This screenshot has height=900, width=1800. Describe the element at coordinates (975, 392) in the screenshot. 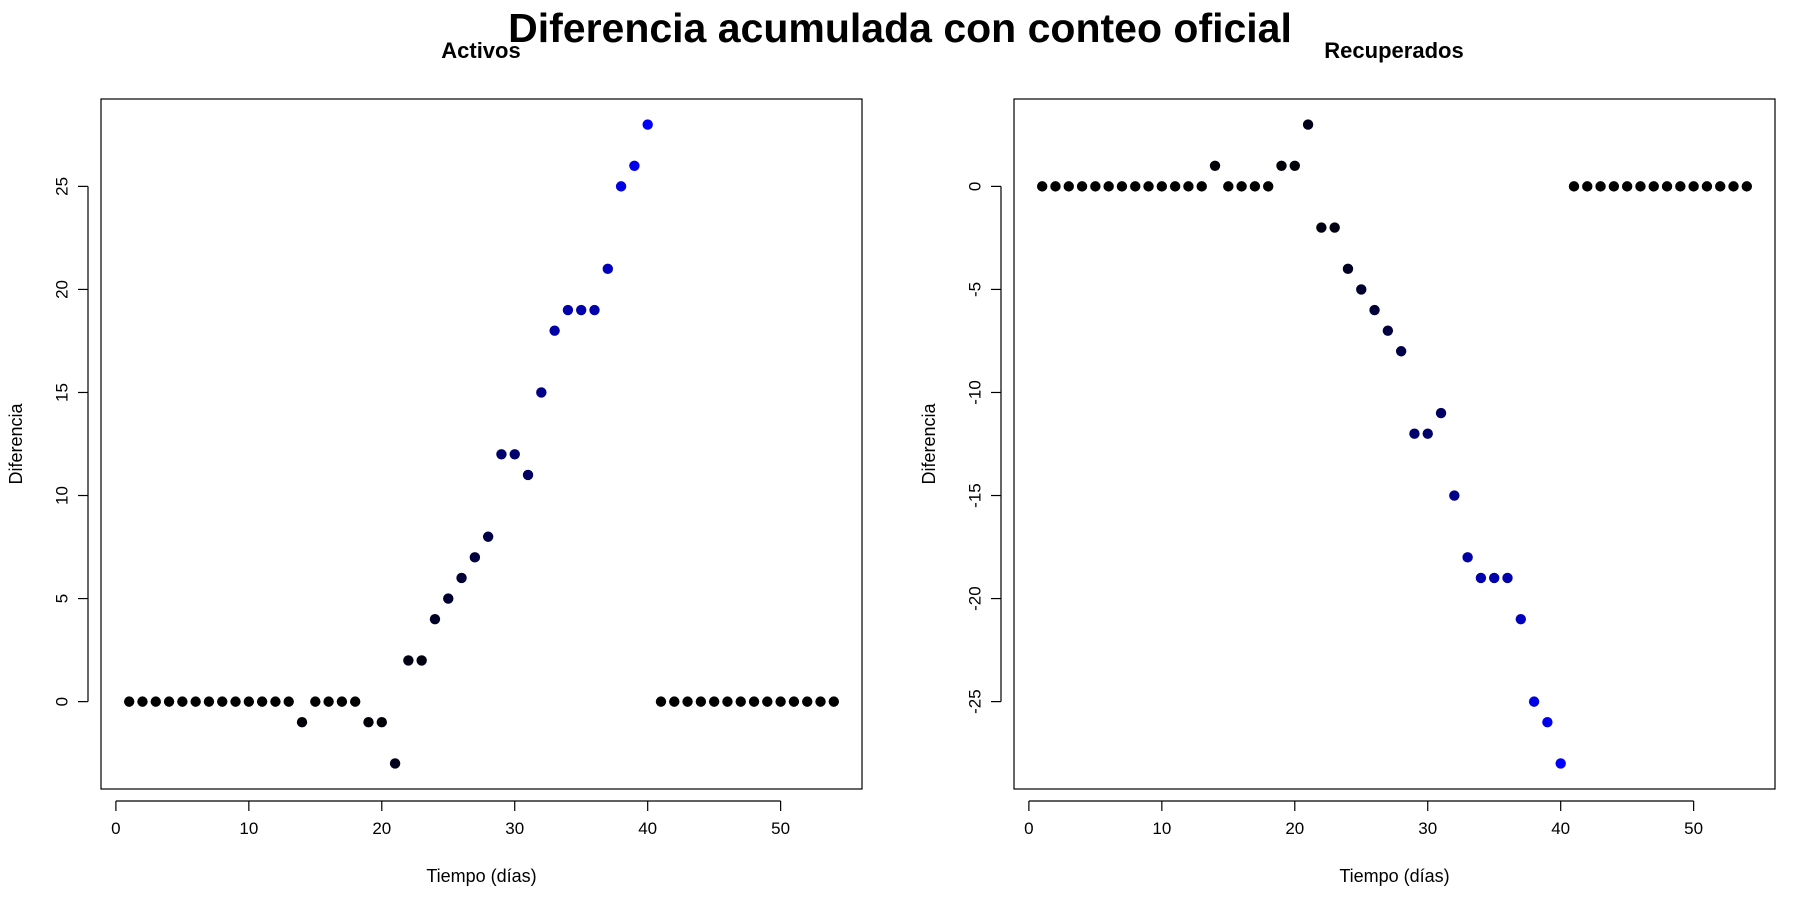

I see `y-tick-label-recuperados: -10` at that location.